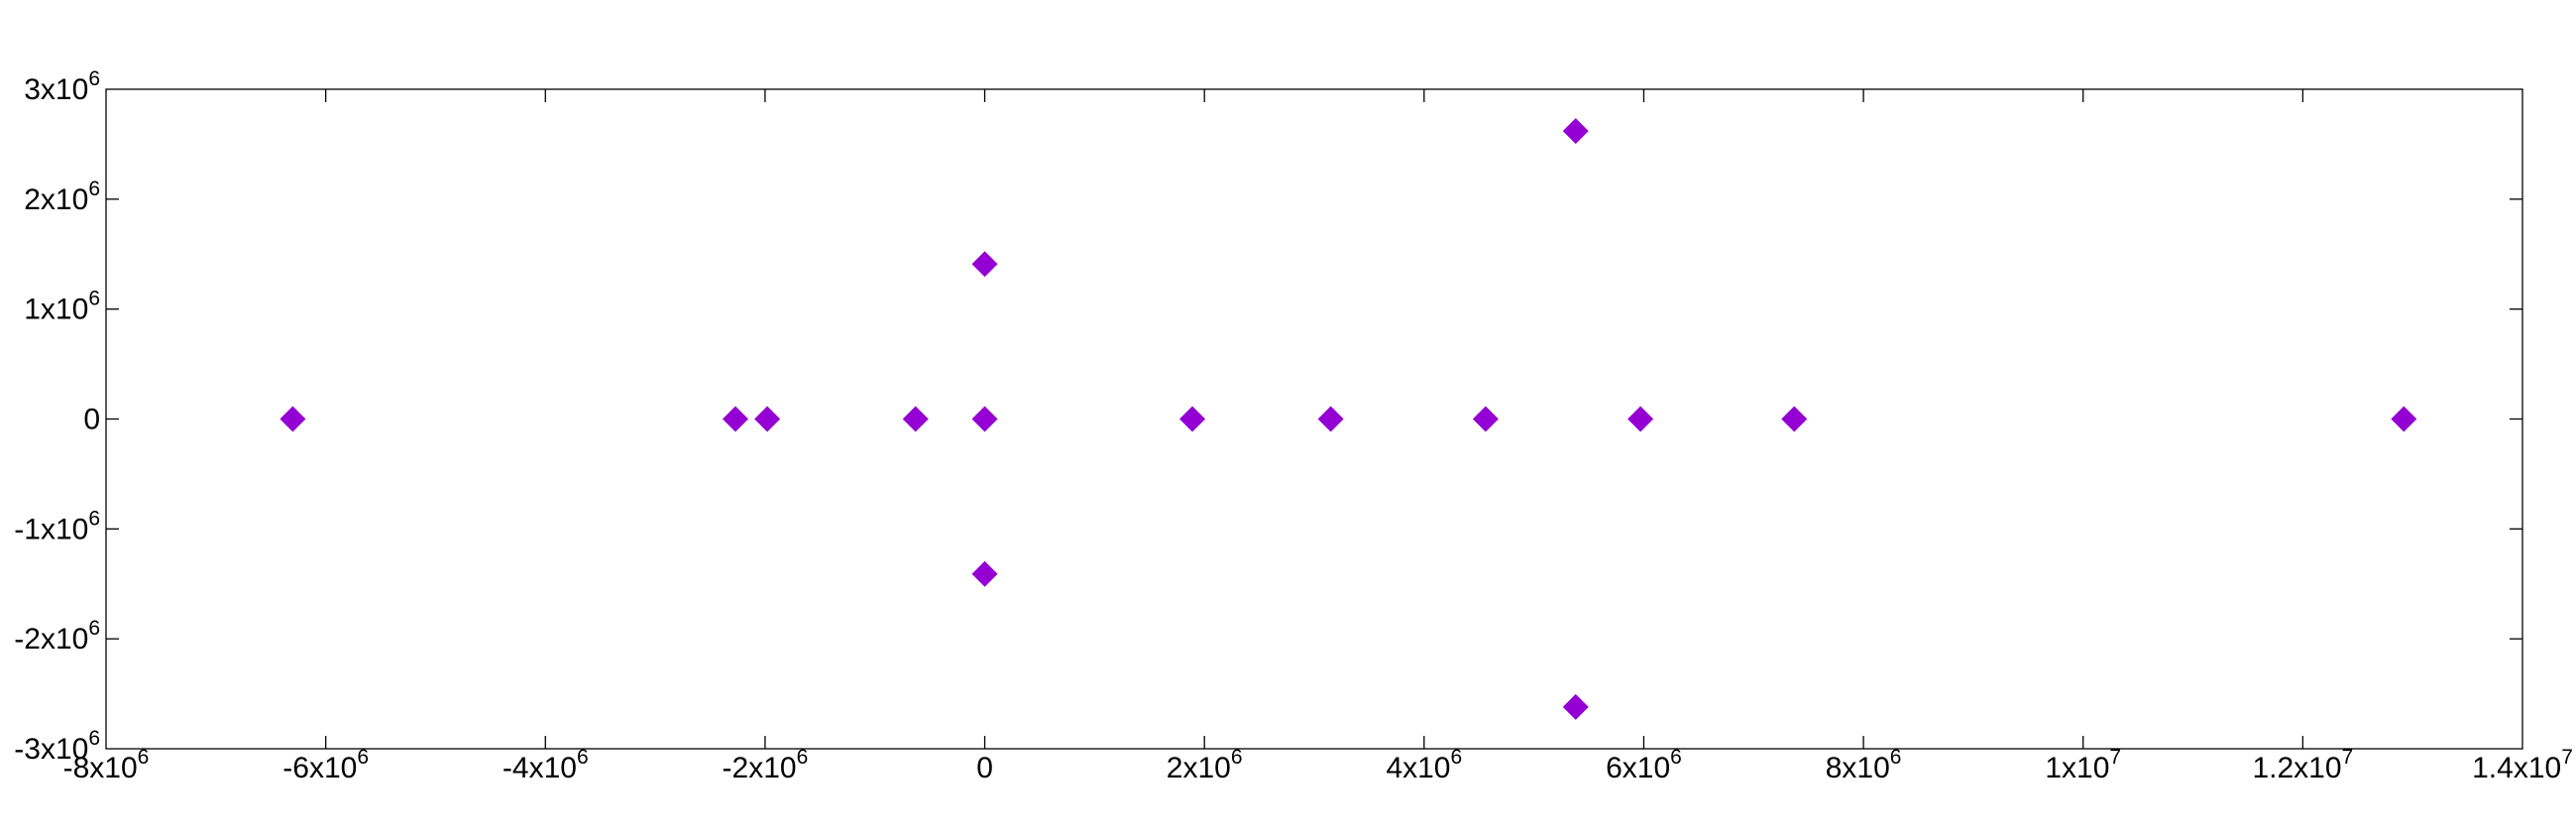 Image resolution: width=2576 pixels, height=839 pixels. Describe the element at coordinates (1424, 765) in the screenshot. I see `x-tick-label: 4x10⁶` at that location.